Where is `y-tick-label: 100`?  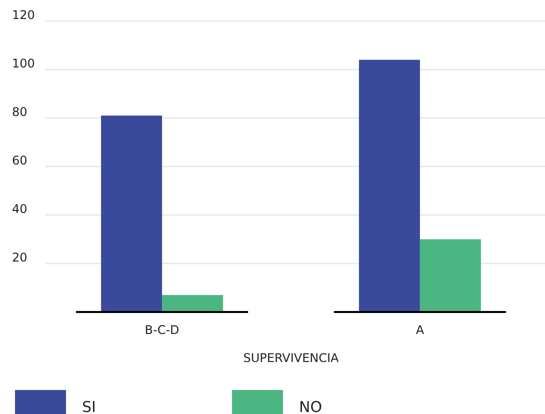
y-tick-label: 100 is located at coordinates (23, 63).